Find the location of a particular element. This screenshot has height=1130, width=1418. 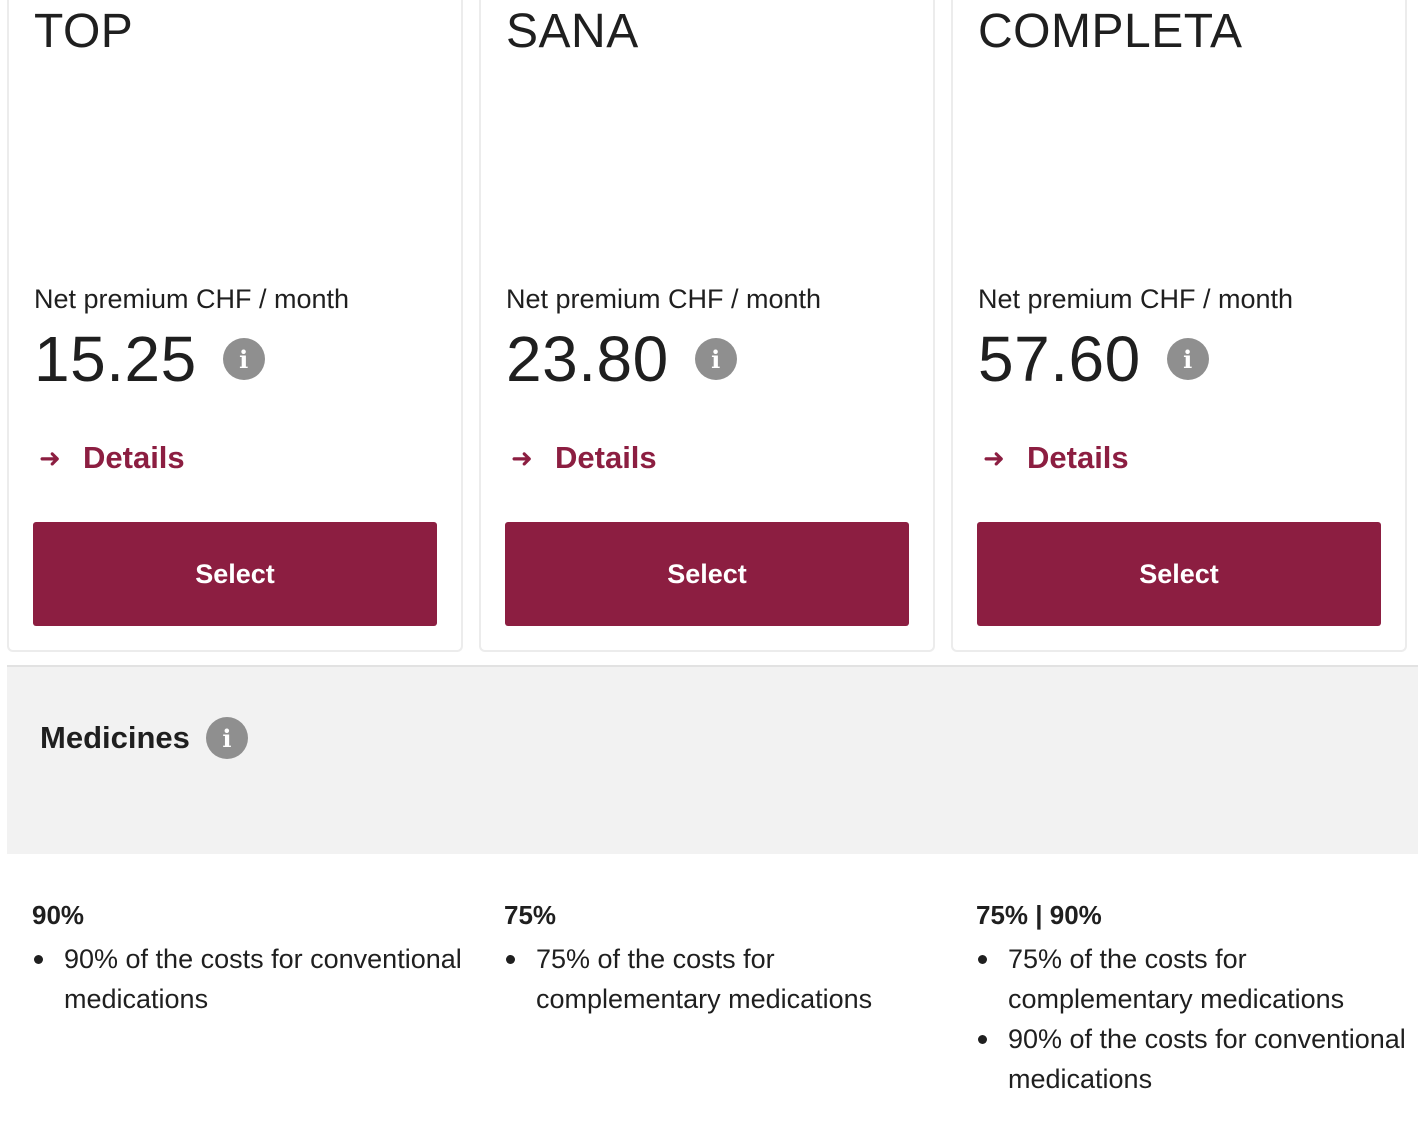

section-title: Medicines is located at coordinates (115, 737).